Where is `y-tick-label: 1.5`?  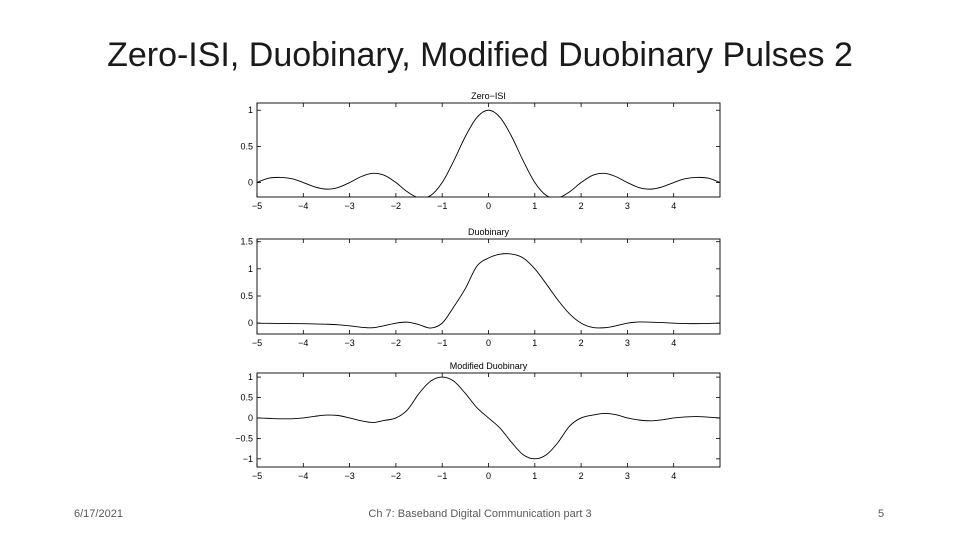 y-tick-label: 1.5 is located at coordinates (246, 242).